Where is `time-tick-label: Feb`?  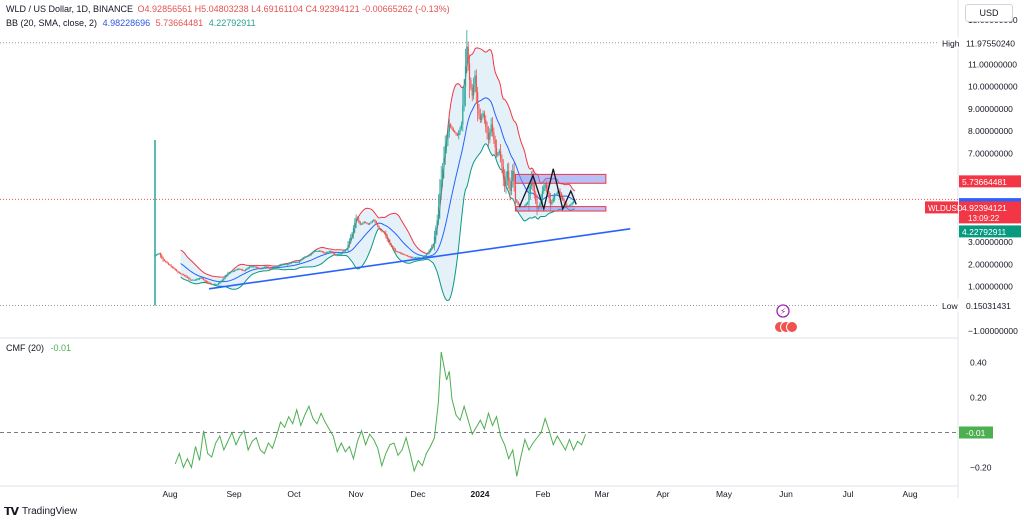
time-tick-label: Feb is located at coordinates (543, 494).